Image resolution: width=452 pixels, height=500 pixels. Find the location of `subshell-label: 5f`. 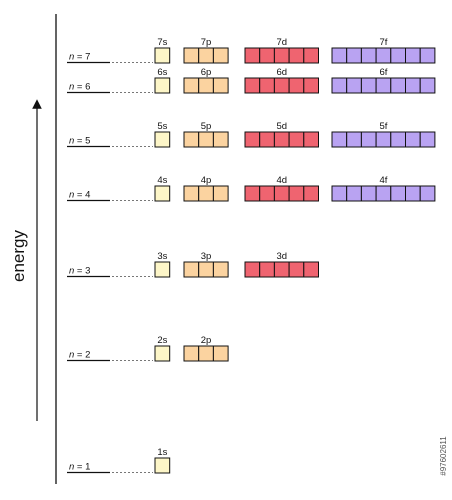

subshell-label: 5f is located at coordinates (383, 126).